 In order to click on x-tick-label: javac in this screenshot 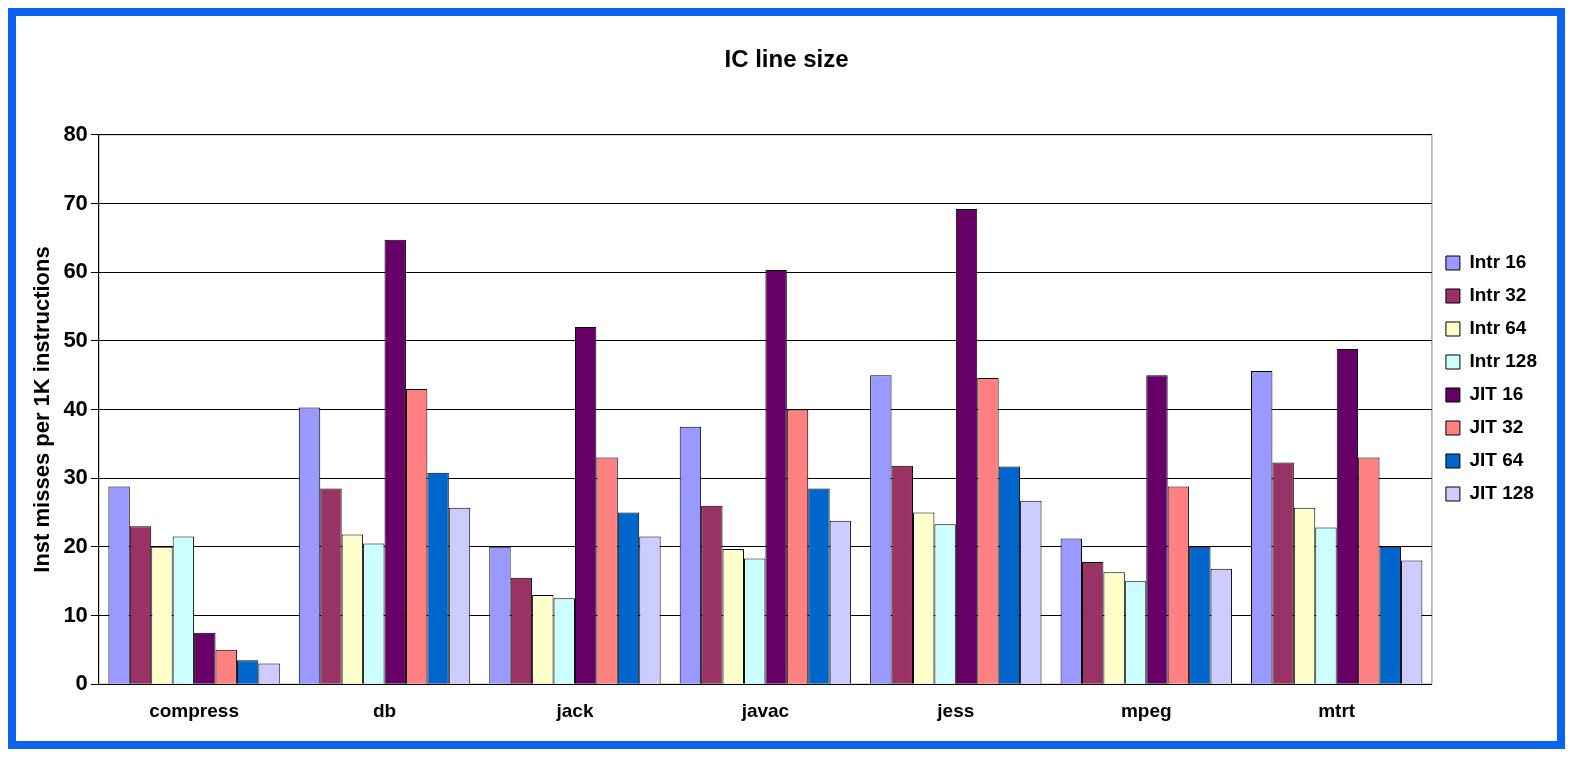, I will do `click(765, 710)`.